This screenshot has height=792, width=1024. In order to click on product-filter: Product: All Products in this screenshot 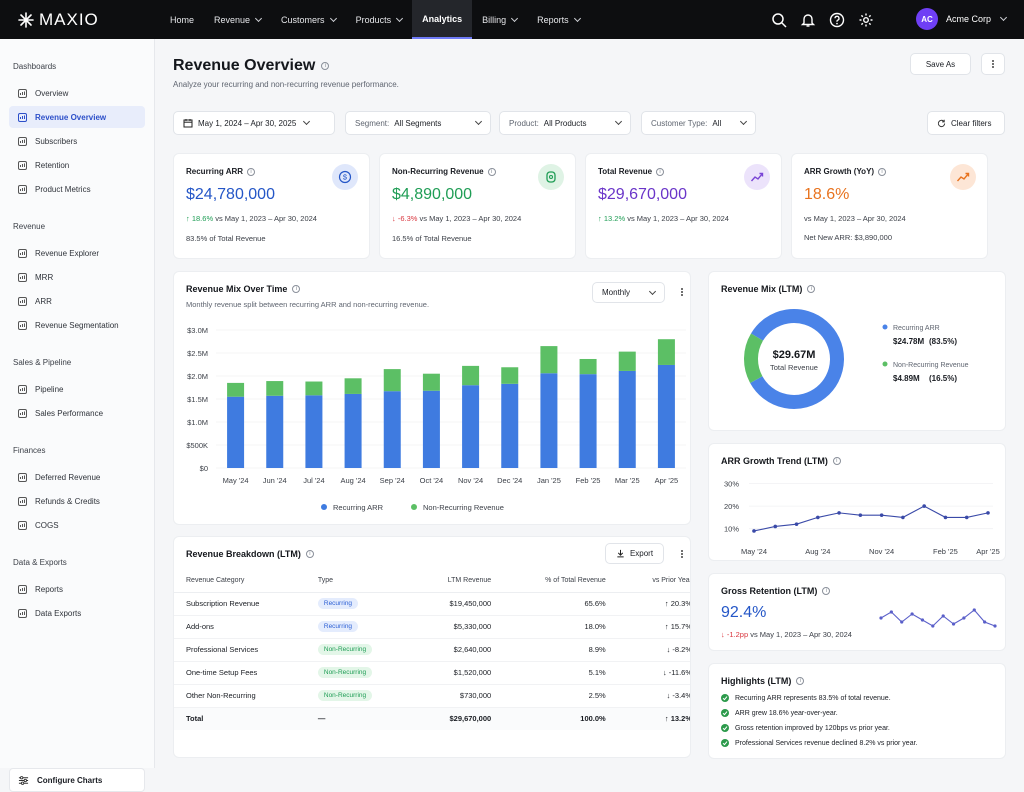, I will do `click(565, 123)`.